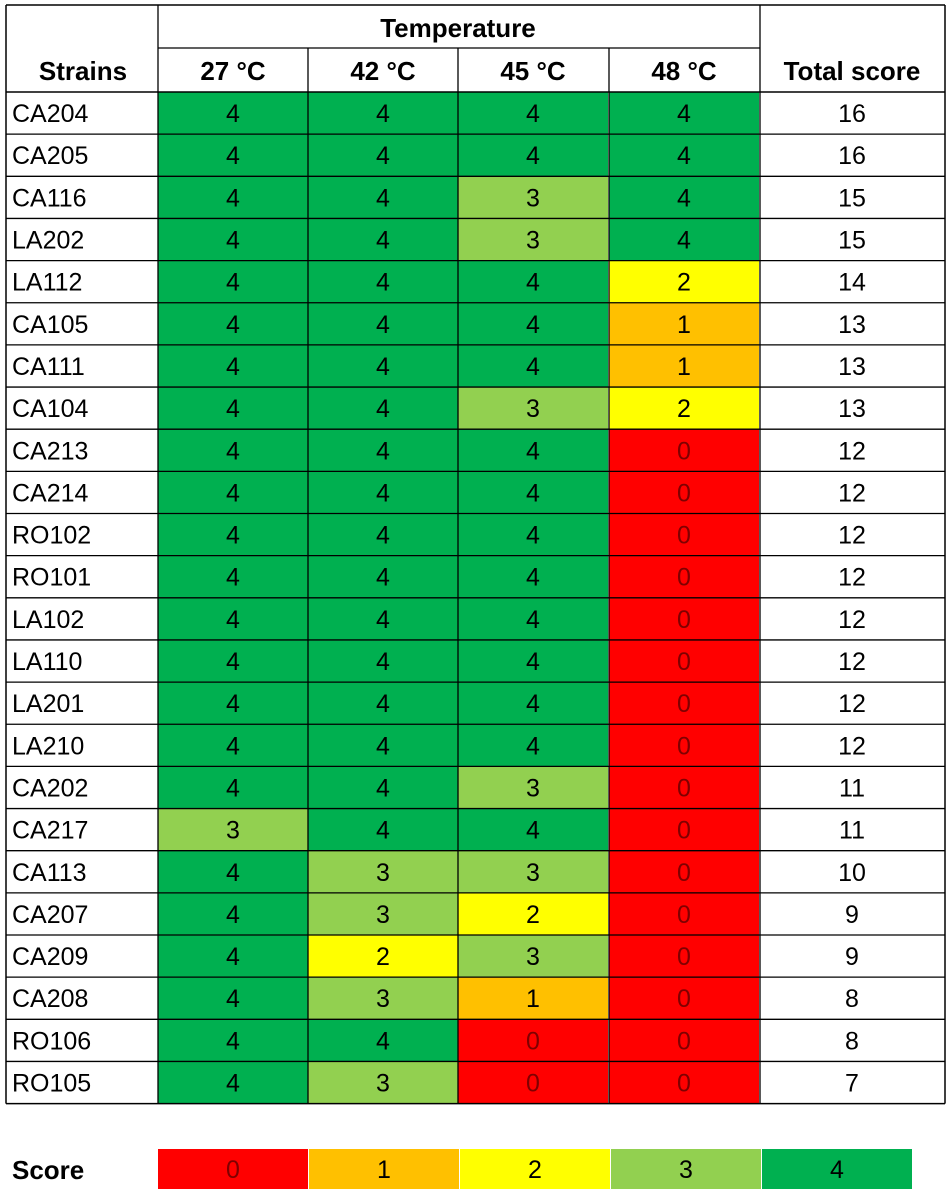 The image size is (947, 1197). Describe the element at coordinates (852, 71) in the screenshot. I see `total-score-header: Total score` at that location.